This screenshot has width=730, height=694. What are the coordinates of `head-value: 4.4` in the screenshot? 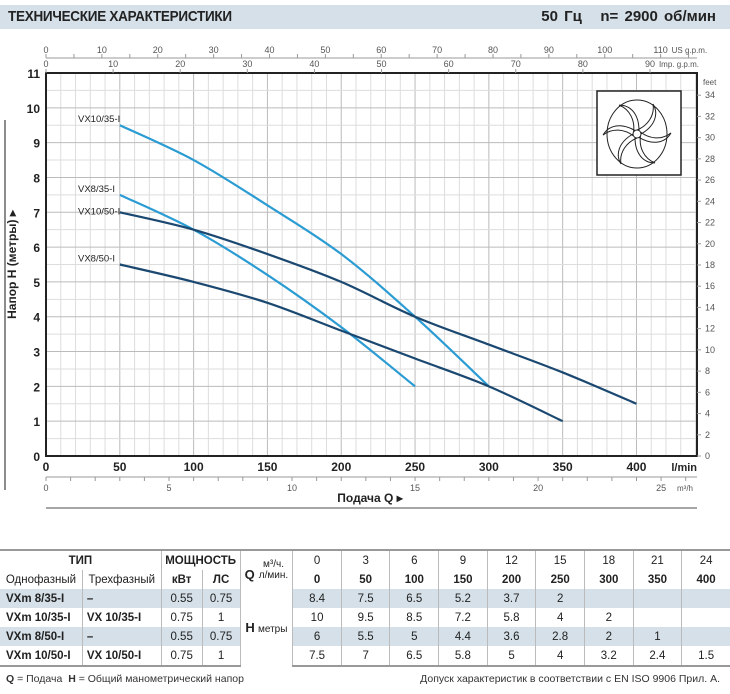 It's located at (463, 636).